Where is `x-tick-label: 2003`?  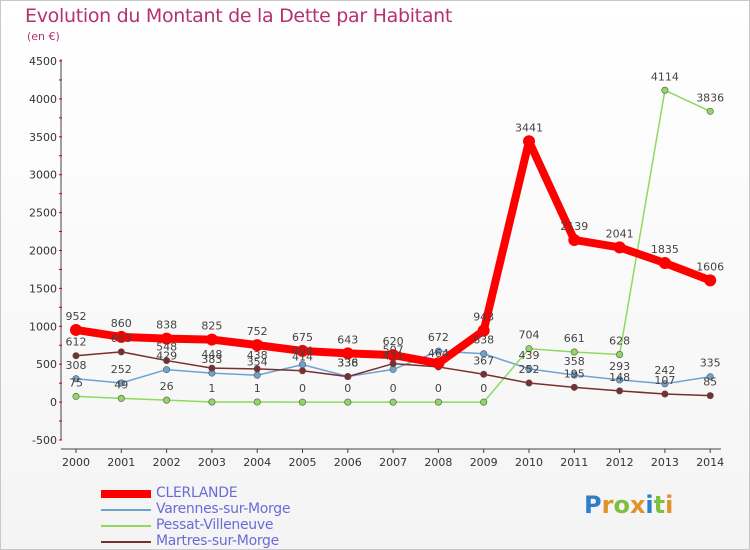
x-tick-label: 2003 is located at coordinates (212, 462).